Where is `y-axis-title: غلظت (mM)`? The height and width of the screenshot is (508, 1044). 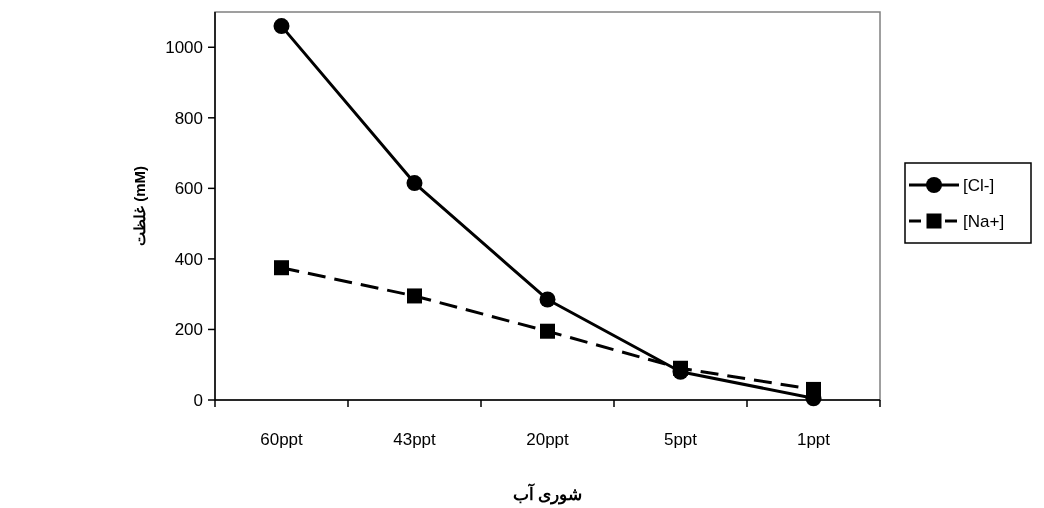
y-axis-title: غلظت (mM) is located at coordinates (139, 206).